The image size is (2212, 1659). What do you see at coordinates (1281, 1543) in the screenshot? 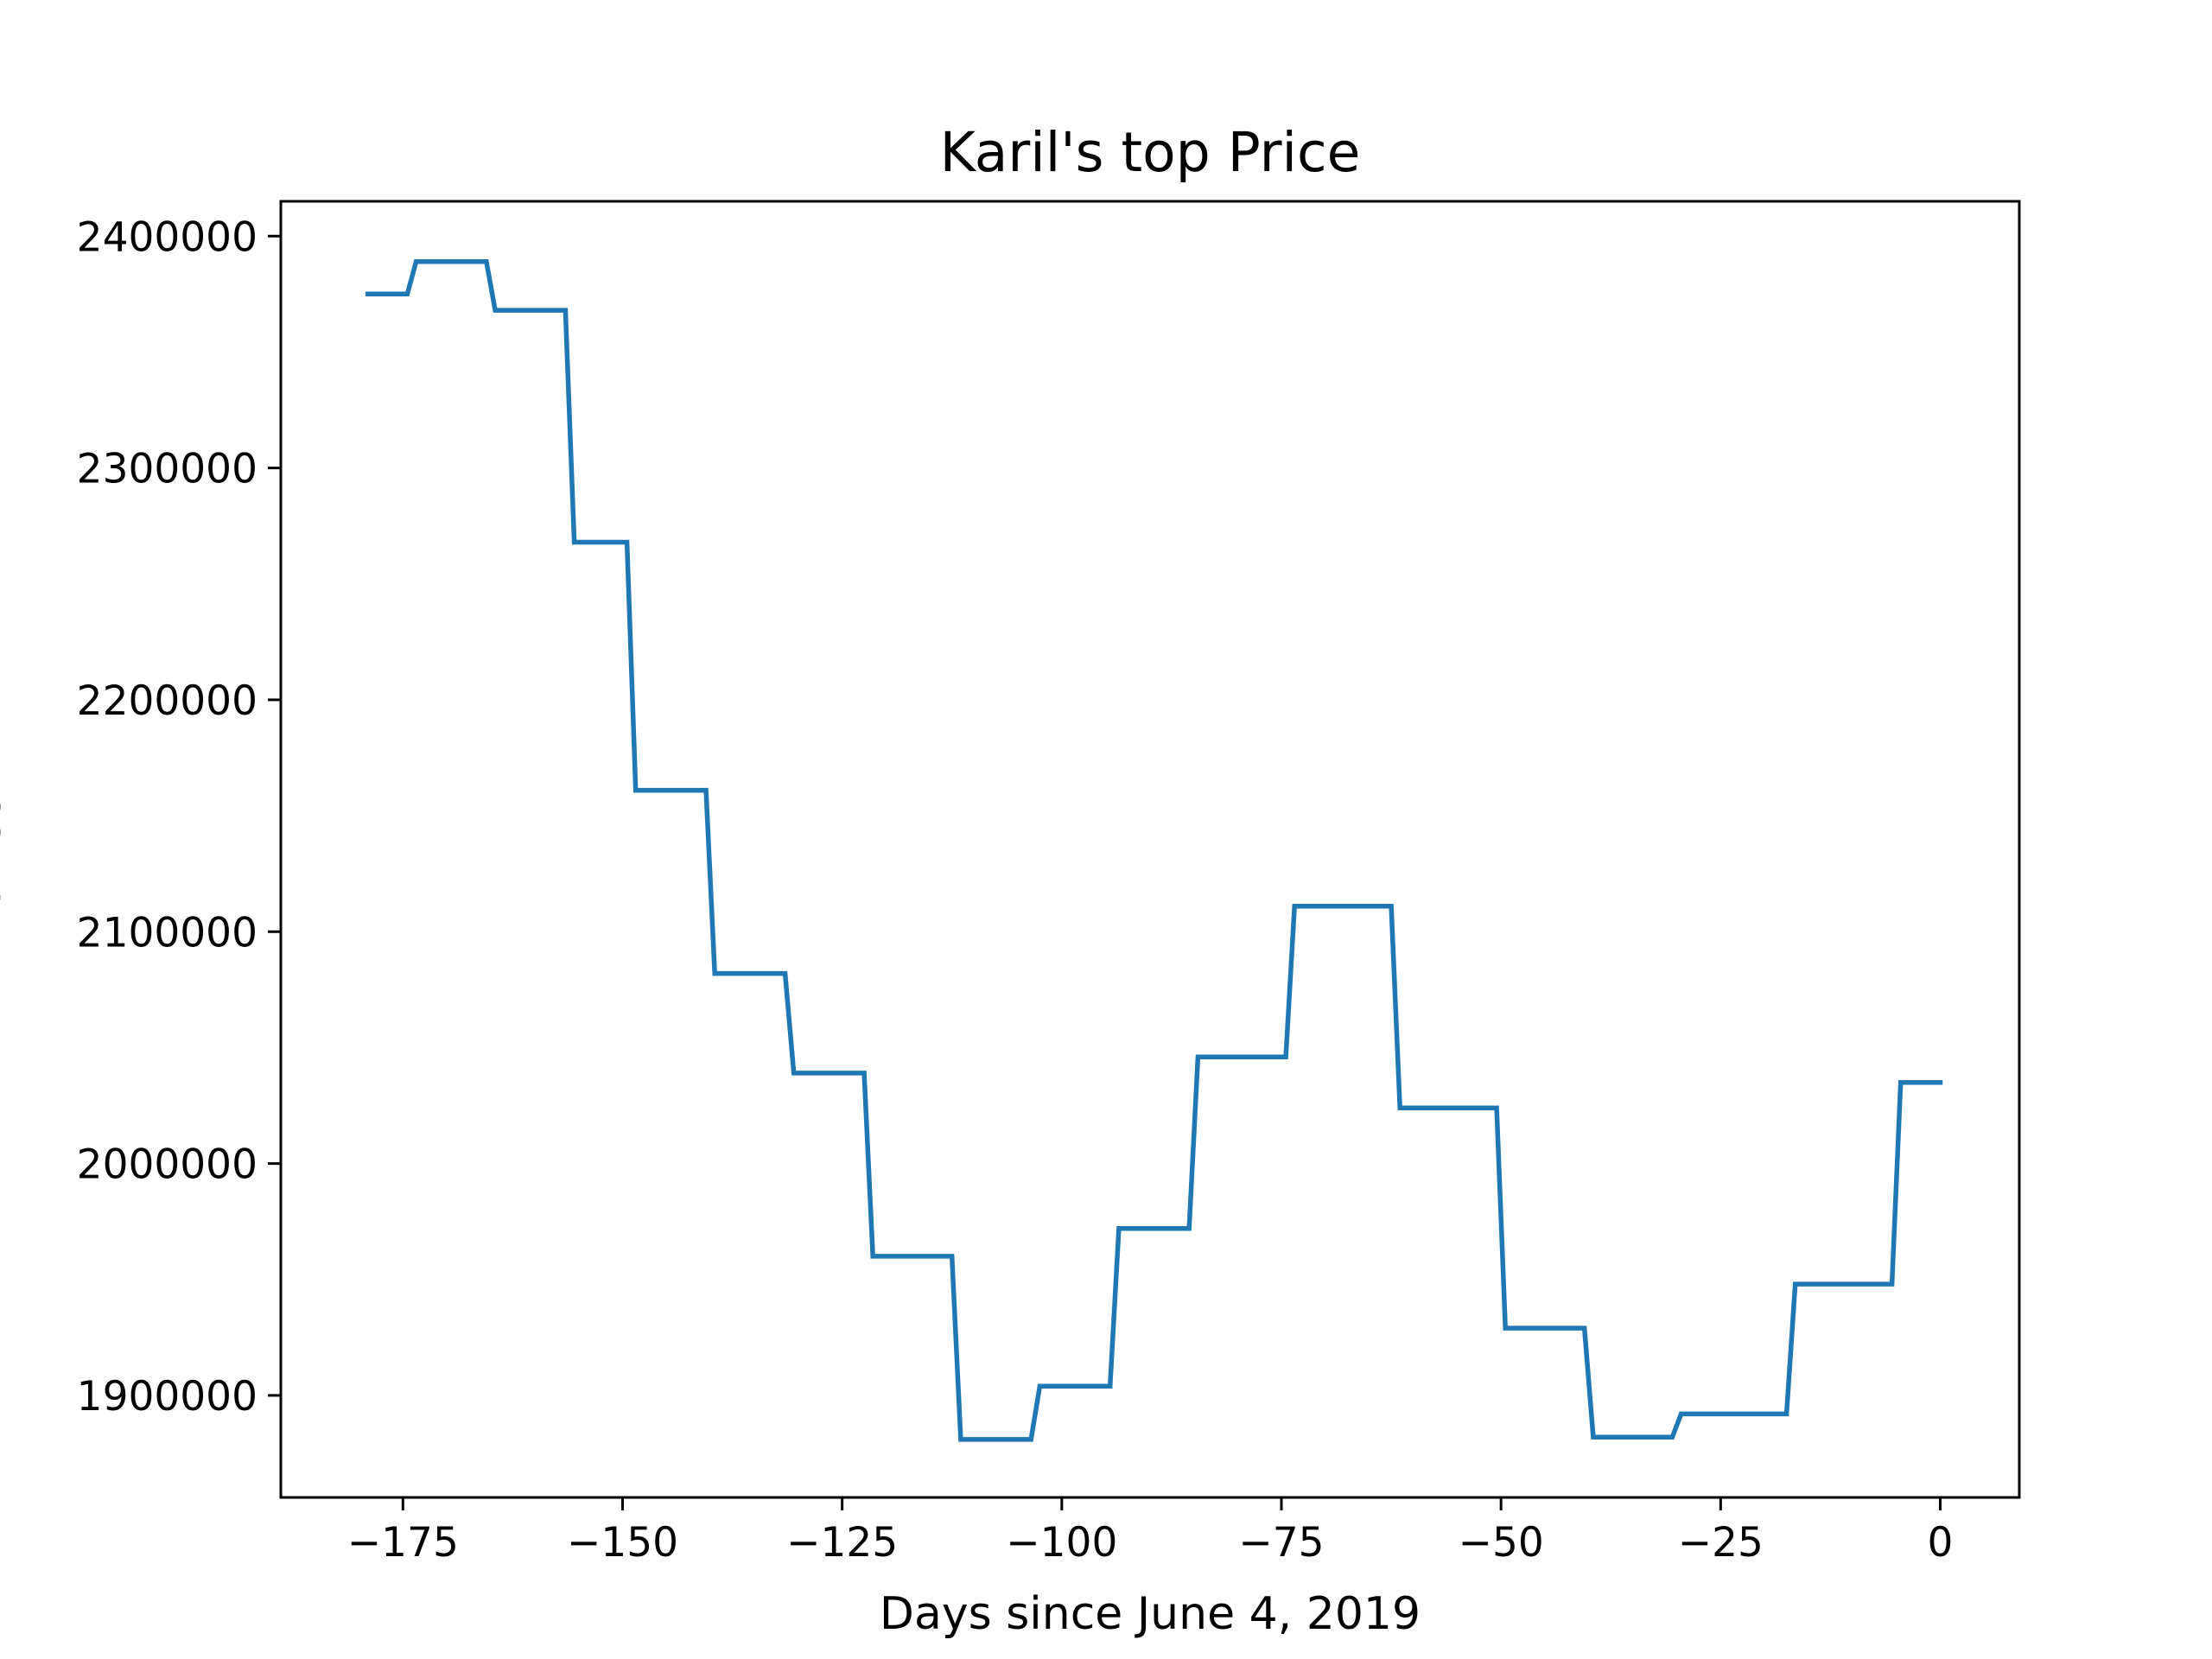
I see `x-tick-label: −75` at bounding box center [1281, 1543].